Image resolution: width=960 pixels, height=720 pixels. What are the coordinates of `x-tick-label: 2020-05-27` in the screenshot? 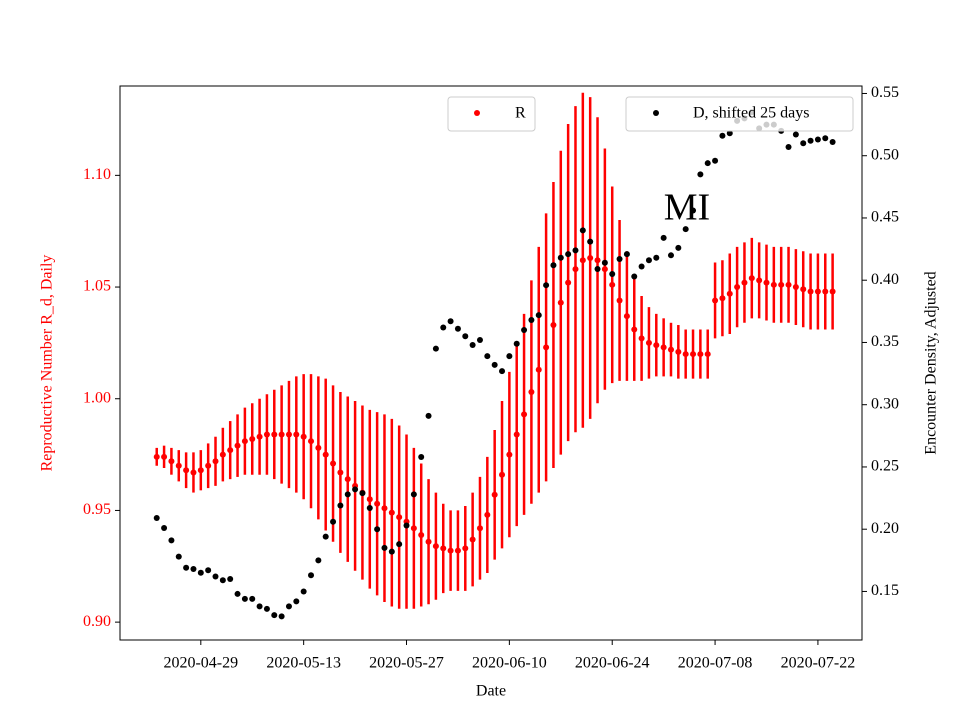 It's located at (406, 663).